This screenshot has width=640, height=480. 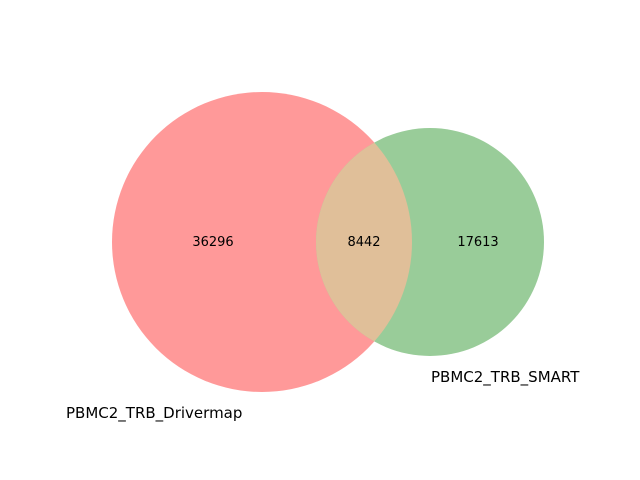 I want to click on count-intersection: 8442, so click(x=363, y=242).